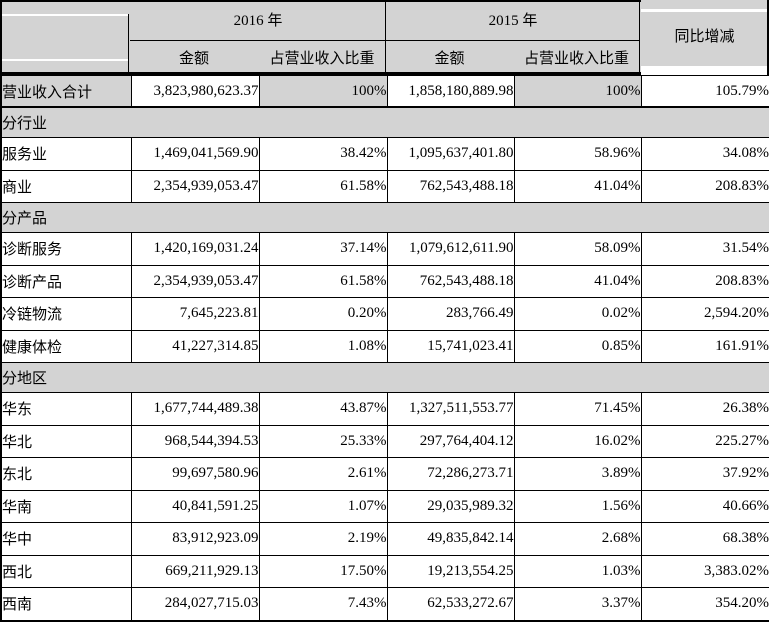 The height and width of the screenshot is (625, 769). I want to click on amount-2016-cell: 99,697,580.96, so click(195, 474).